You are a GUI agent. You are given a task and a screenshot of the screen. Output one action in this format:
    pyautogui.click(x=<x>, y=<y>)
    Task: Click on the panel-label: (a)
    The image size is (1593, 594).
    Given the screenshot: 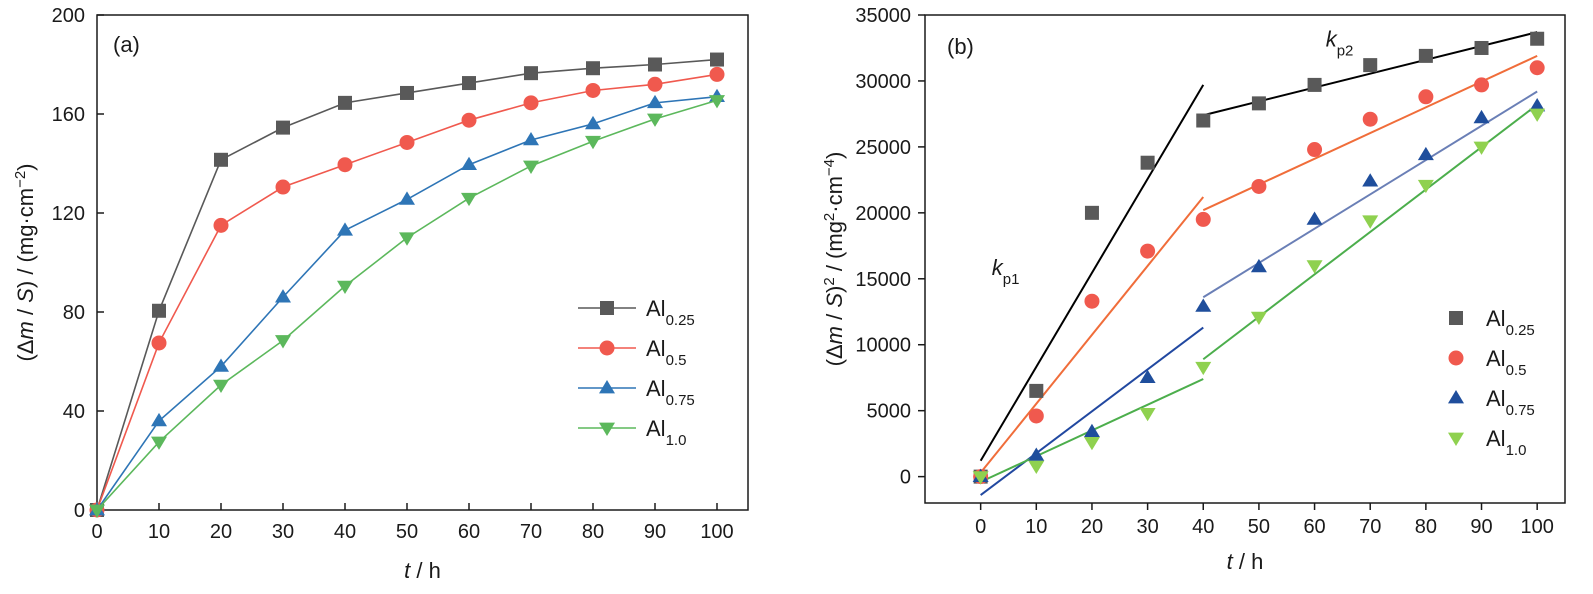 What is the action you would take?
    pyautogui.click(x=126, y=44)
    